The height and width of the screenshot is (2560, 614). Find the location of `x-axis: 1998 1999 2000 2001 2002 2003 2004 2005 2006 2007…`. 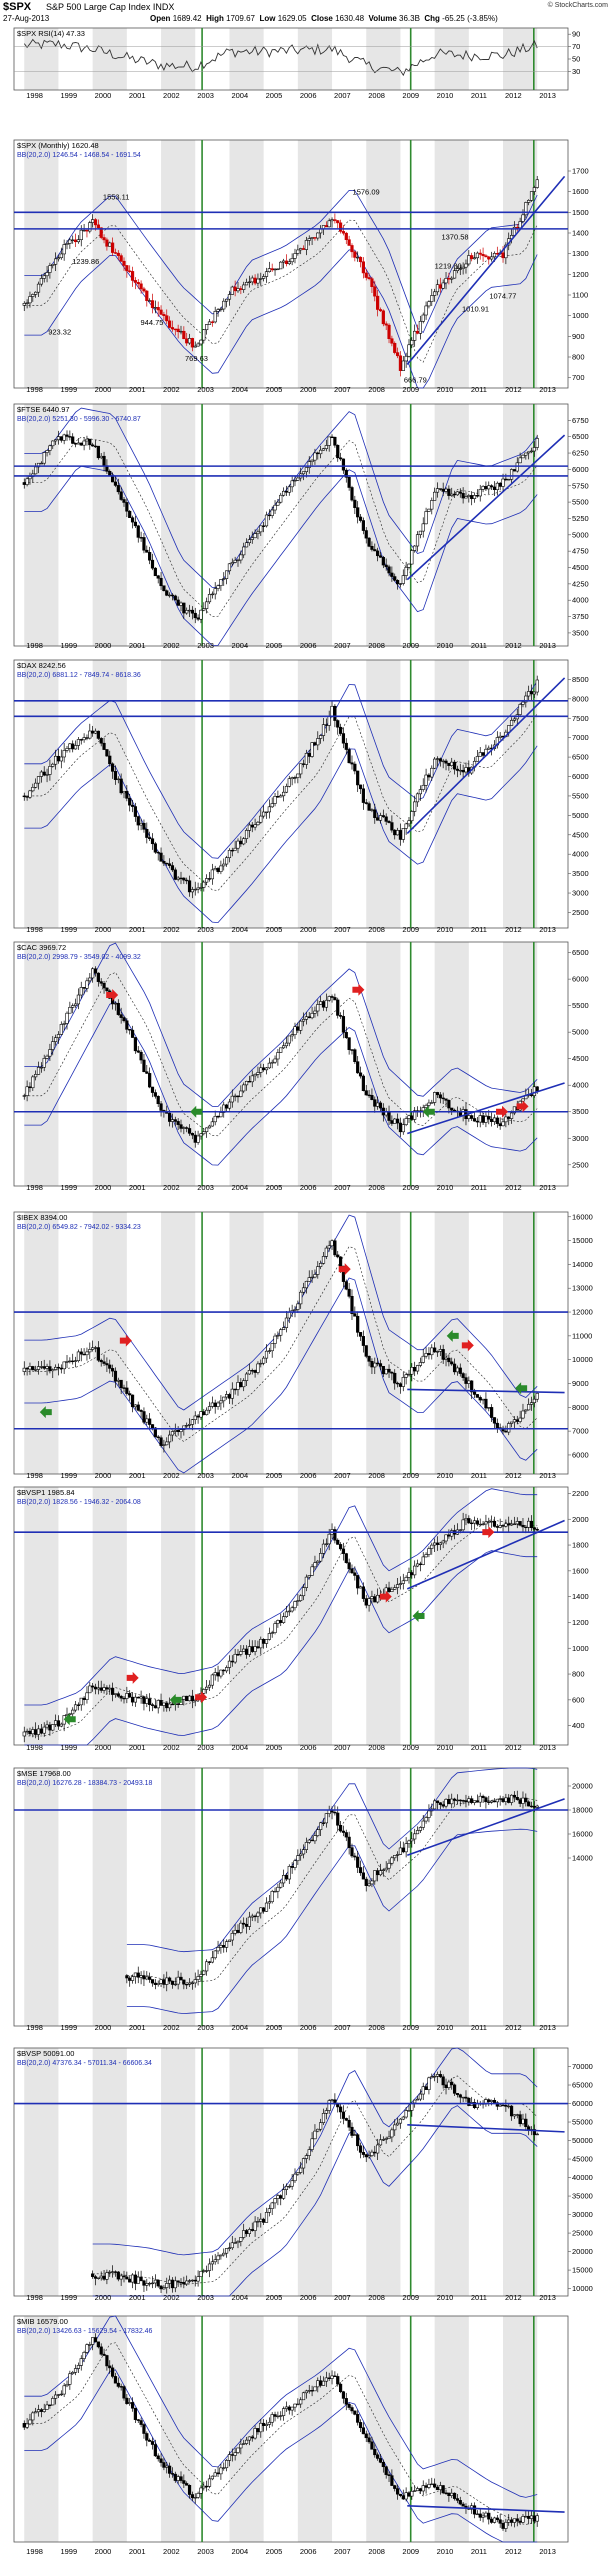

x-axis: 1998 1999 2000 2001 2002 2003 2004 2005 2006 2007… is located at coordinates (291, 929).